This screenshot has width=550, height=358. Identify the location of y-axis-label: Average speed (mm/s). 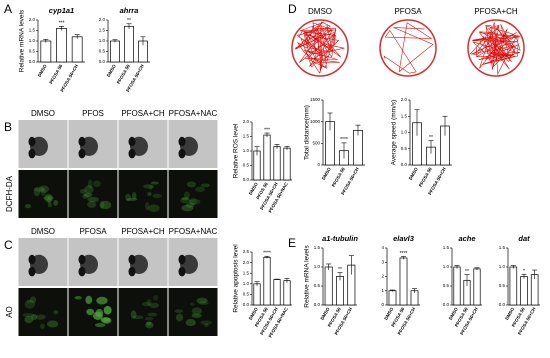
(394, 133).